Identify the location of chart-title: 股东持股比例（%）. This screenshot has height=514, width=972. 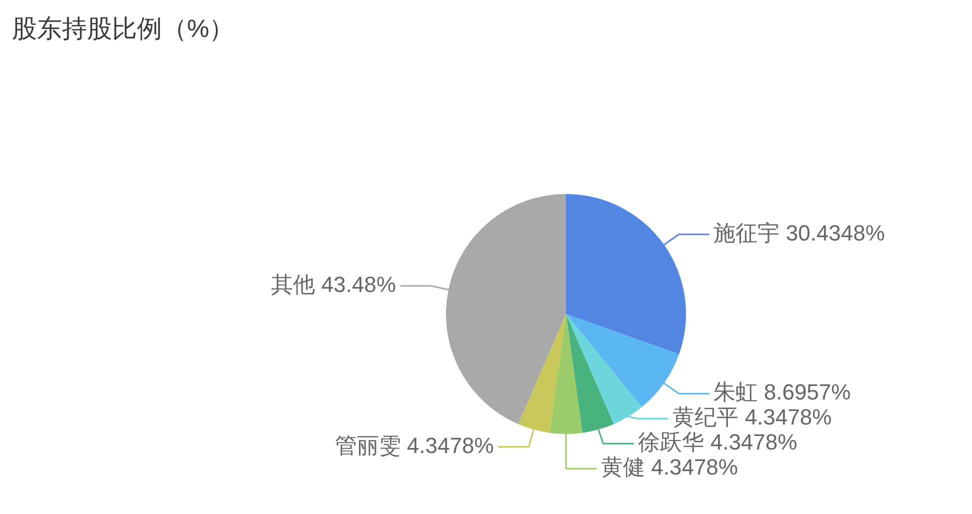
(123, 28).